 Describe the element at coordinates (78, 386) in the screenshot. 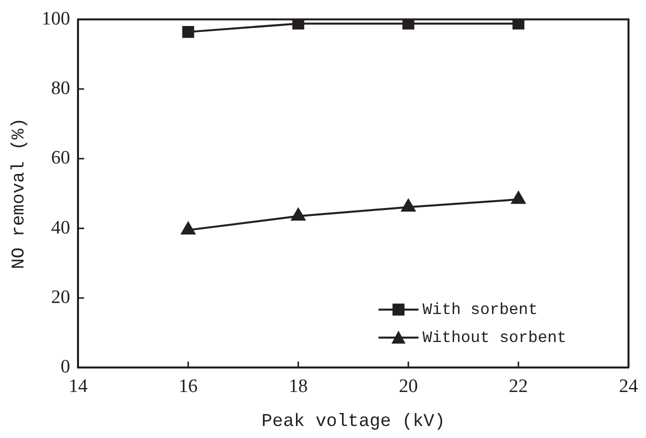

I see `x-tick-label: 14` at that location.